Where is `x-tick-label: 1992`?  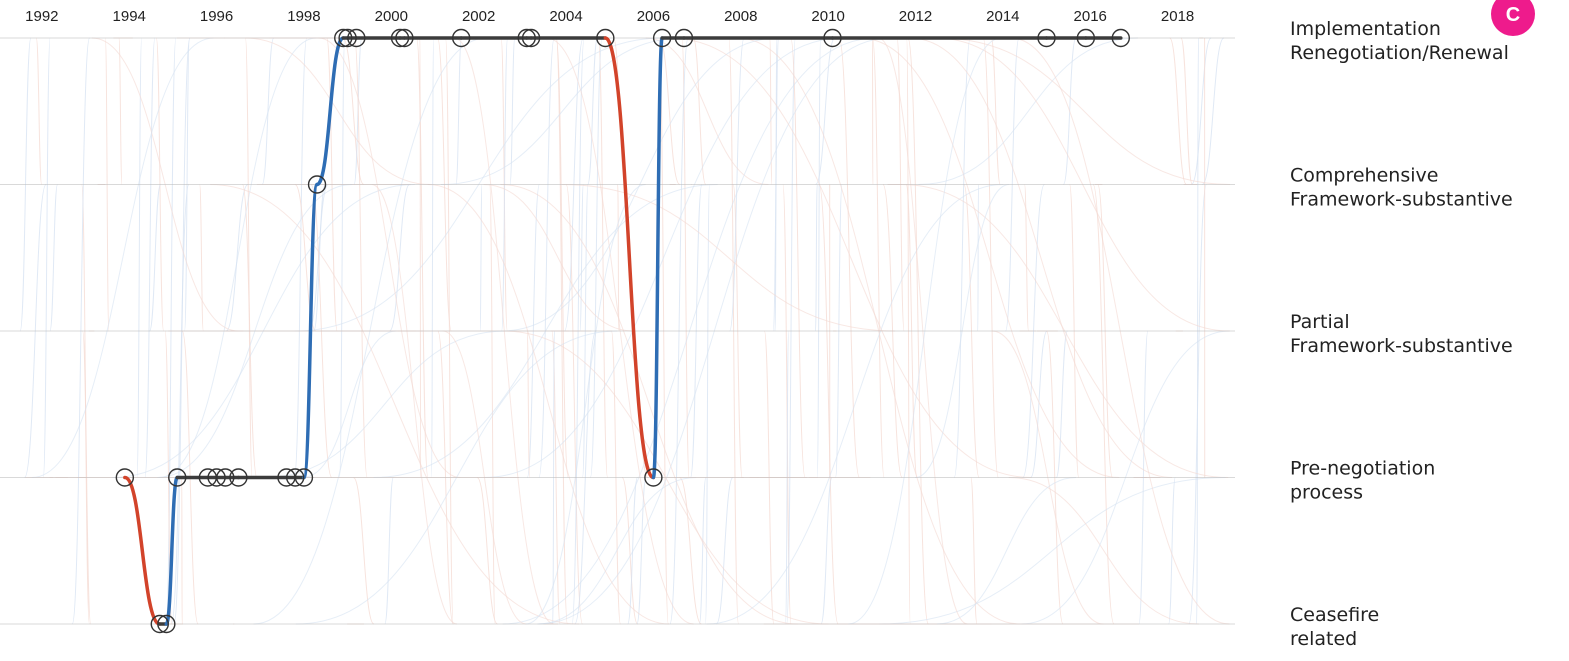 x-tick-label: 1992 is located at coordinates (41, 16).